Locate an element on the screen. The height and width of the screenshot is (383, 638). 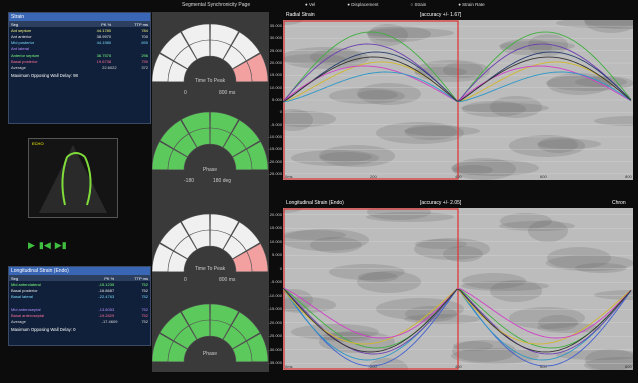
radio-strain: ○ Strain is located at coordinates (418, 4).